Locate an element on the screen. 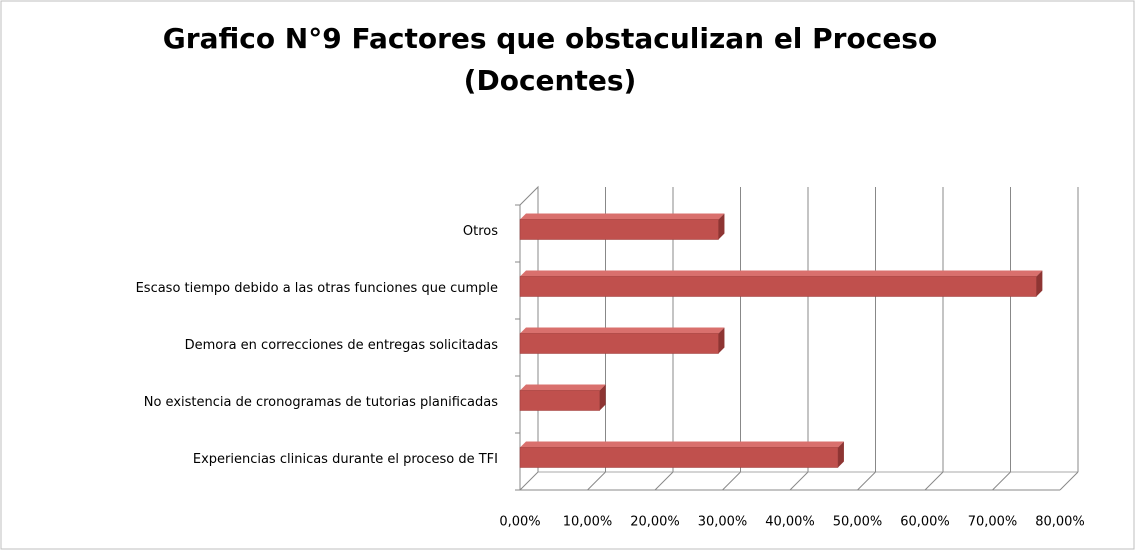 This screenshot has width=1136, height=551. x-tick-label: 0,00% is located at coordinates (519, 522).